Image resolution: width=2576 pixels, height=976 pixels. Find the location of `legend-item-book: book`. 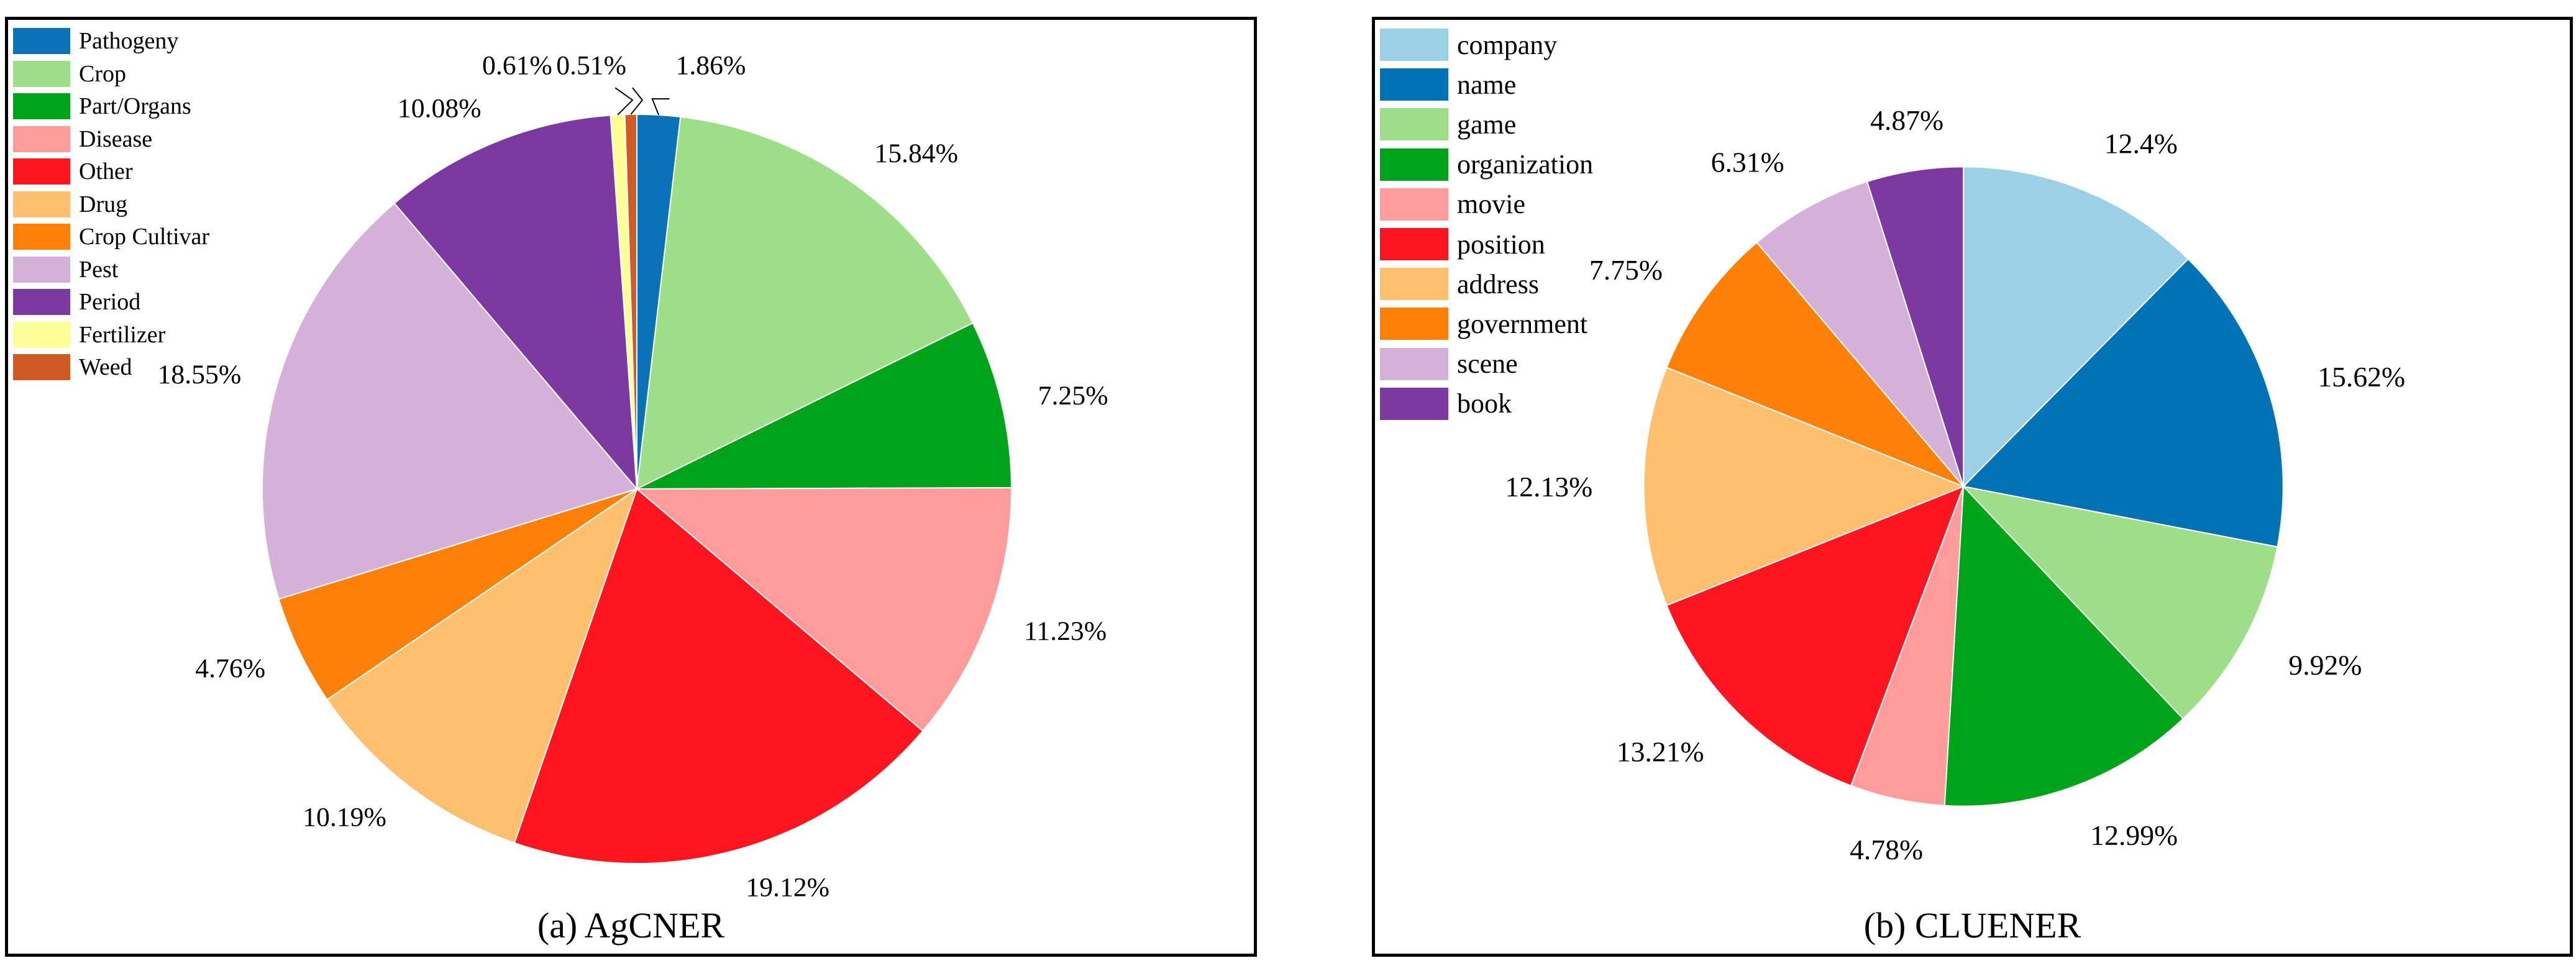

legend-item-book: book is located at coordinates (1486, 404).